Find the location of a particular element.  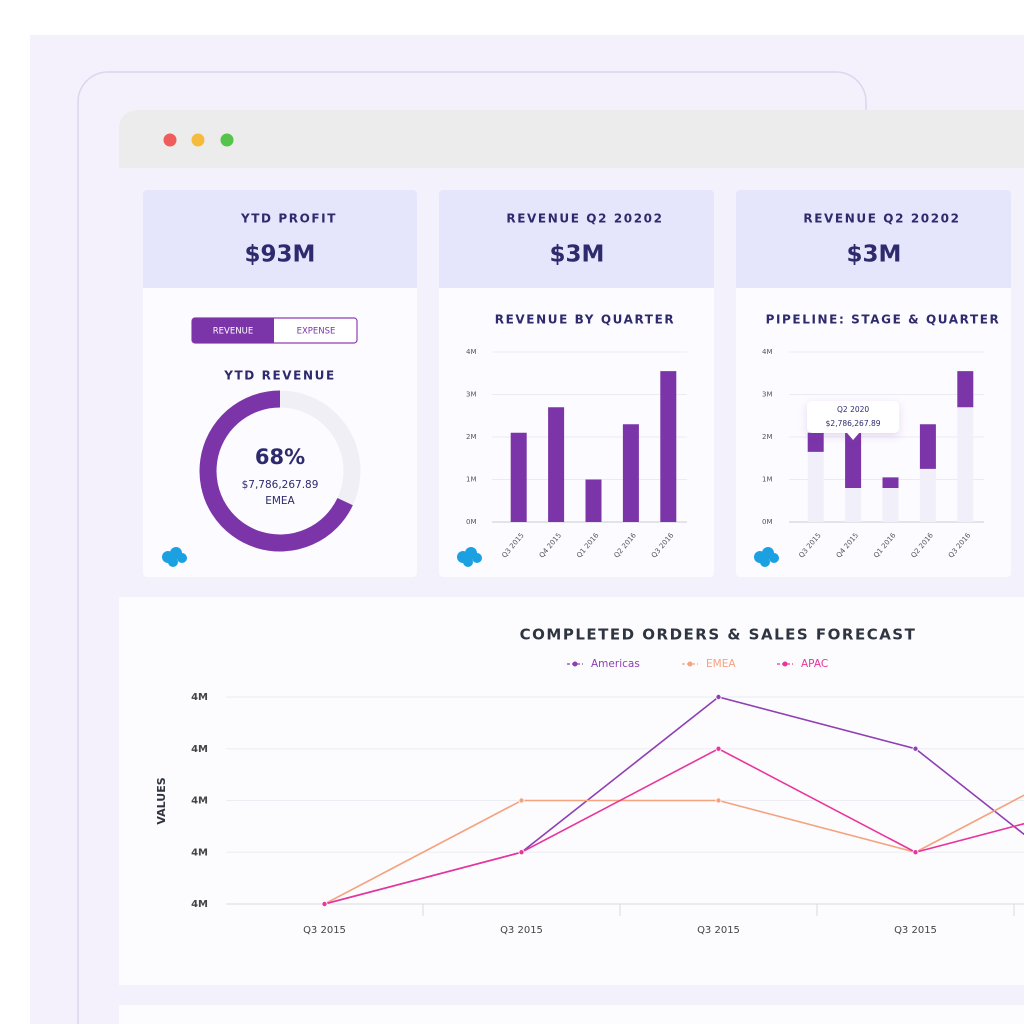

toggle-active is located at coordinates (233, 330).